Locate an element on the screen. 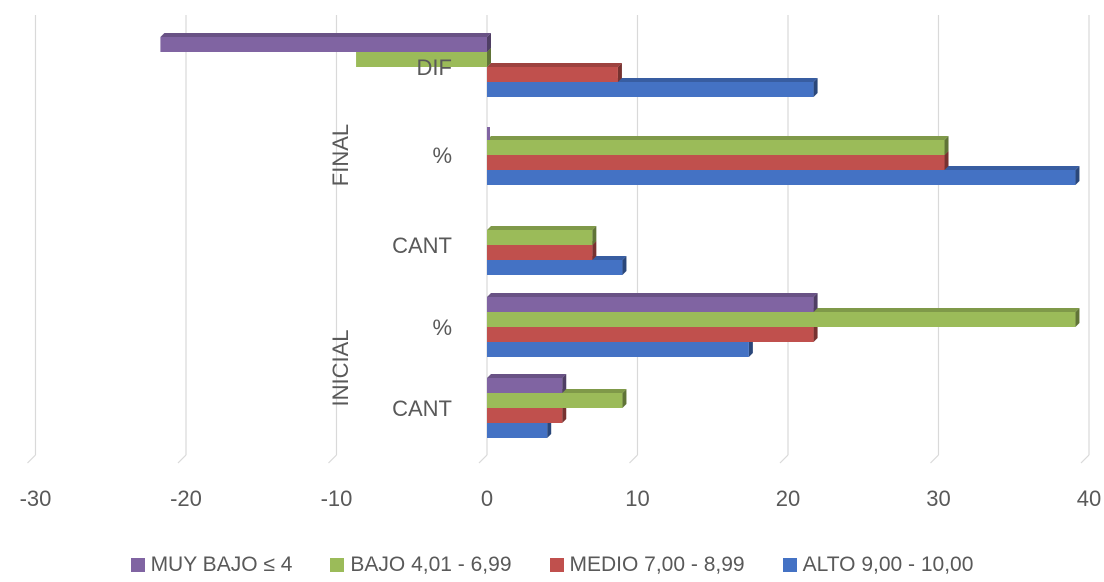 This screenshot has width=1104, height=582. legend-item: BAJO 4,01 - 6,99 is located at coordinates (421, 565).